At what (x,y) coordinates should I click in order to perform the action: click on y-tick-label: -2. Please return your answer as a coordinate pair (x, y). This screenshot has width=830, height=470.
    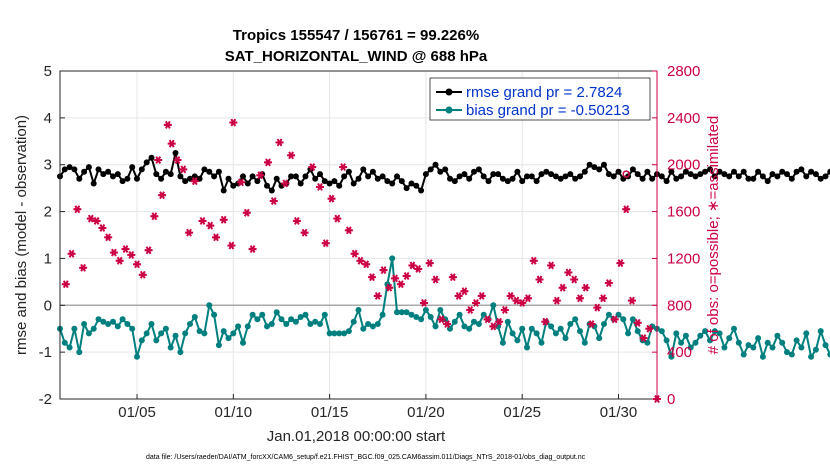
    Looking at the image, I should click on (45, 399).